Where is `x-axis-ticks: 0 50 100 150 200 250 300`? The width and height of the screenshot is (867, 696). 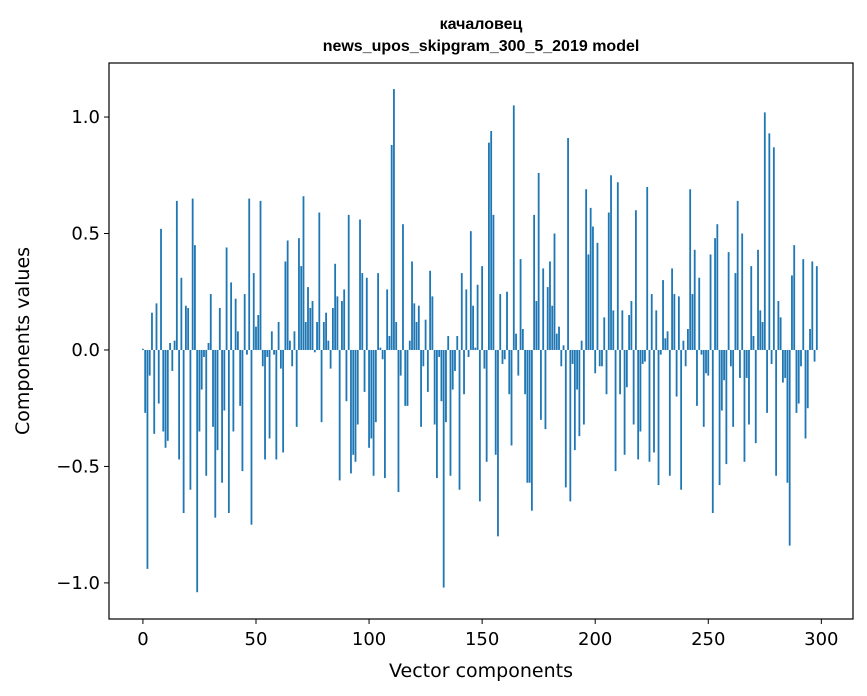
x-axis-ticks: 0 50 100 150 200 250 300 is located at coordinates (488, 634).